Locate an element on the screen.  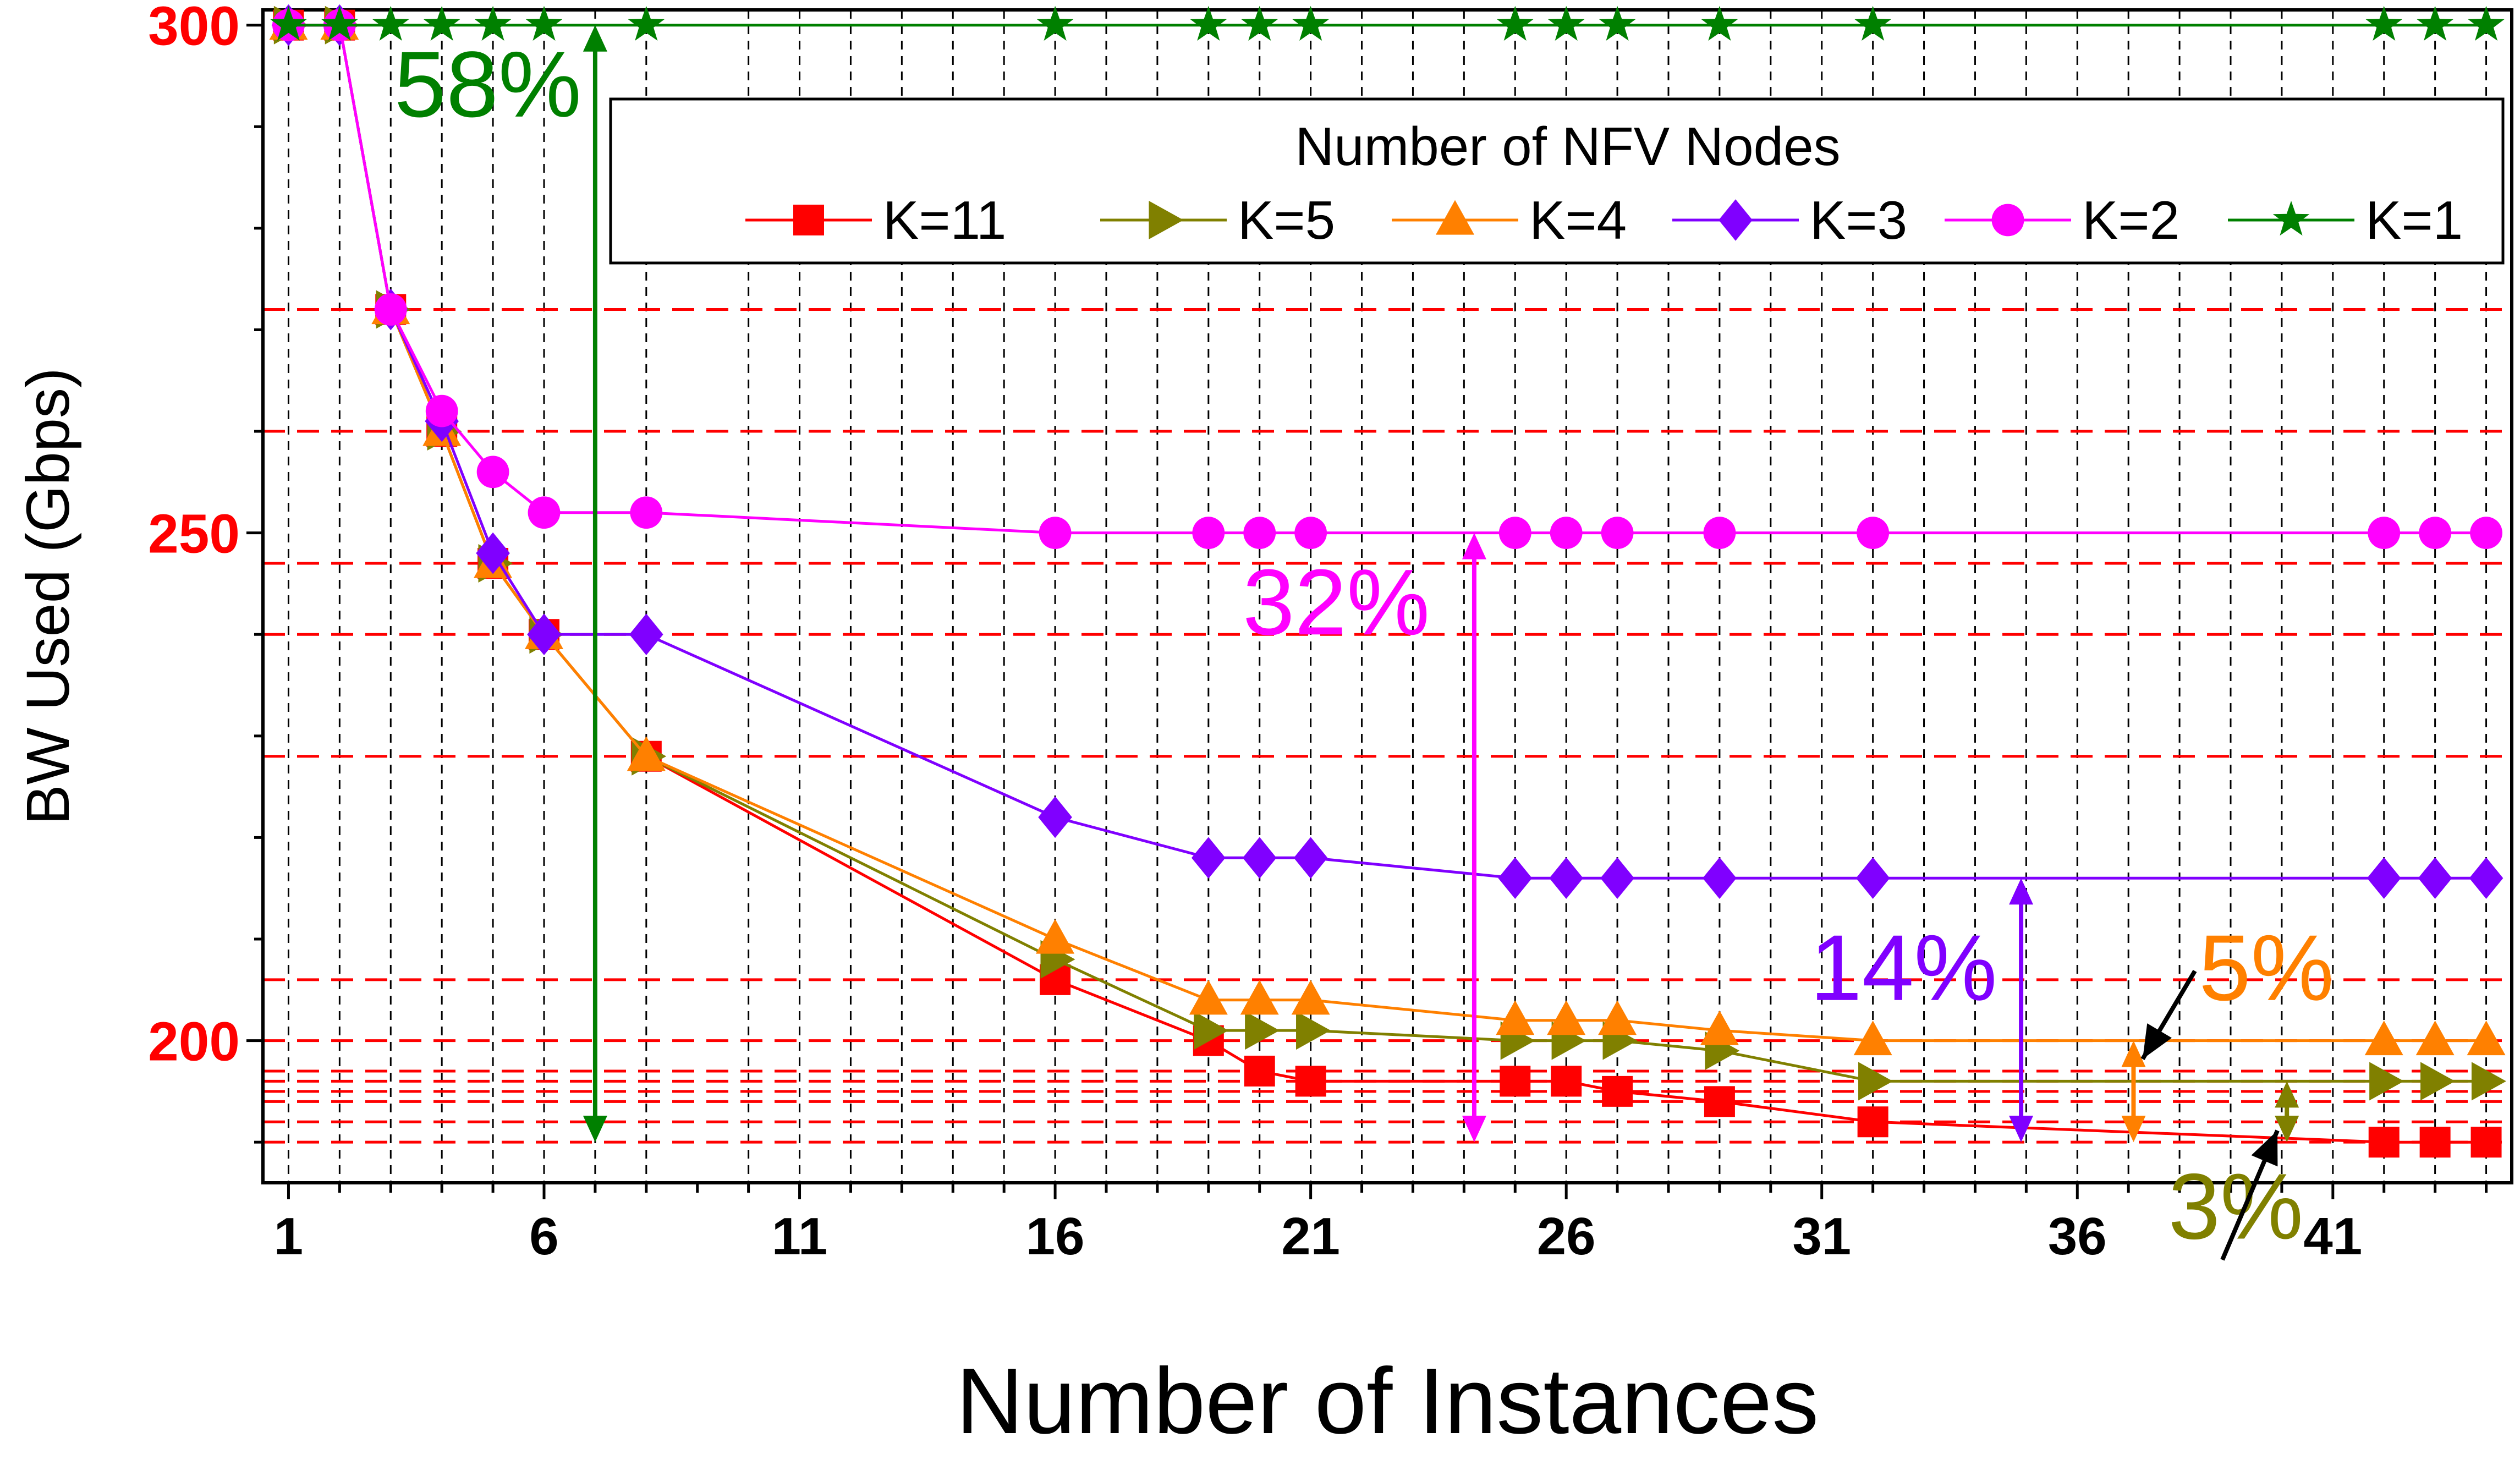
annotation-label: 3% is located at coordinates (2235, 1207).